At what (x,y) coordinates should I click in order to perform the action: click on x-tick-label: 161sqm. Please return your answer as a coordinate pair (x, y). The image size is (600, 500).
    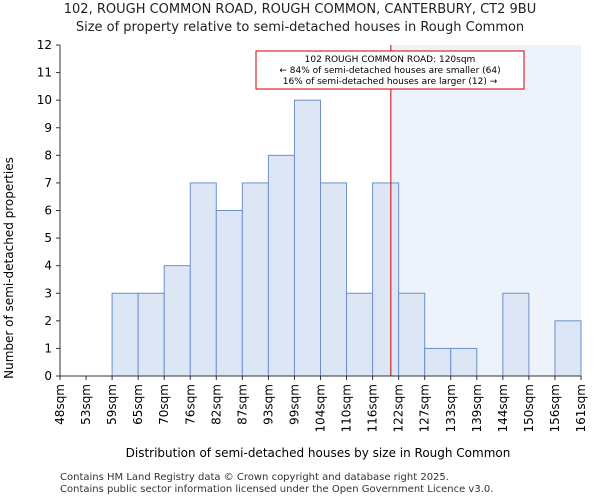
    Looking at the image, I should click on (581, 408).